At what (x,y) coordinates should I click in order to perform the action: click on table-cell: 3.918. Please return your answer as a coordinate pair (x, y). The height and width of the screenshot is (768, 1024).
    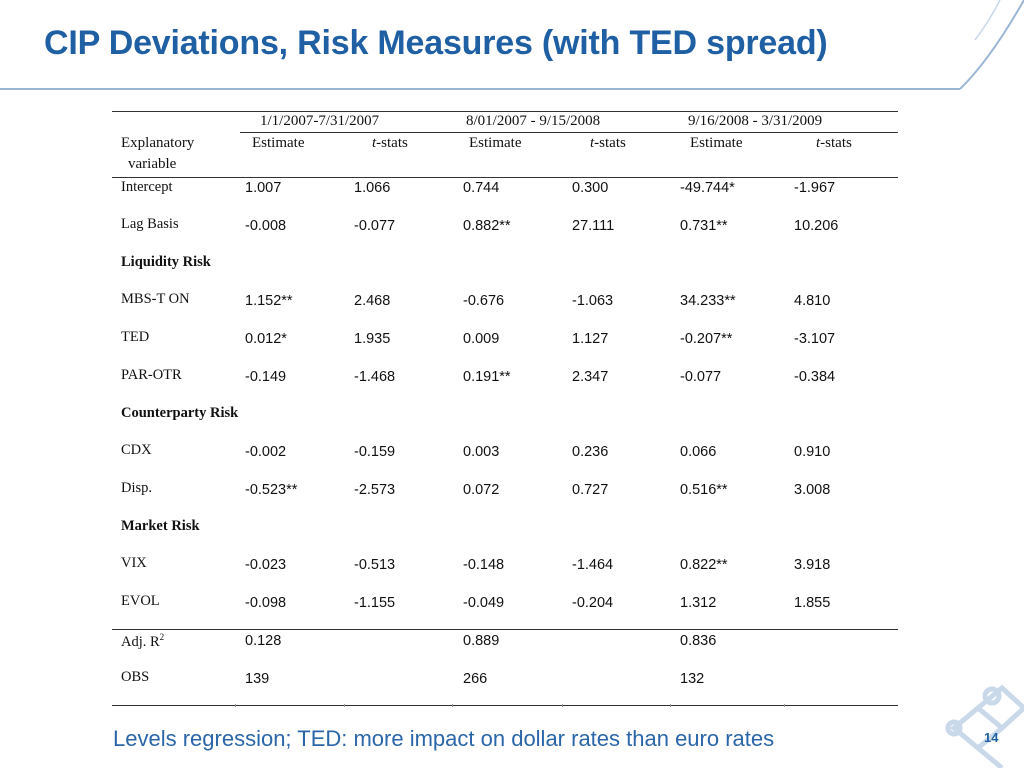
    Looking at the image, I should click on (812, 565).